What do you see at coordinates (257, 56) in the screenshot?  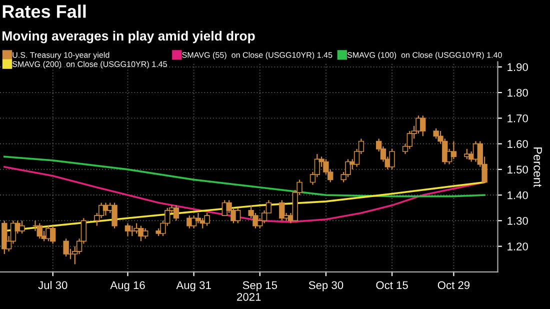 I see `legend-label: SMAVG (55) on Close (USGG10YR) 1.45` at bounding box center [257, 56].